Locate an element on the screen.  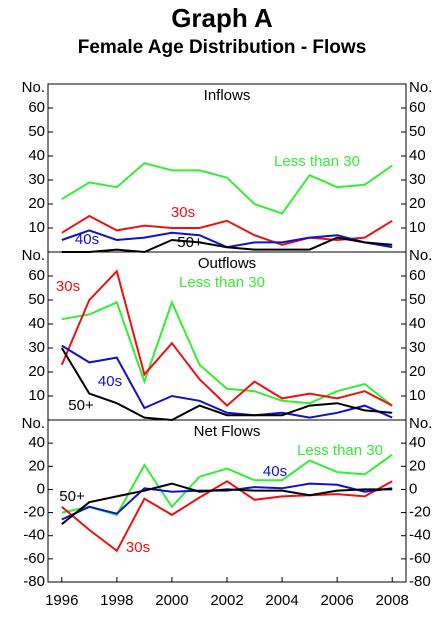
y2-tick-label: -60 is located at coordinates (420, 558).